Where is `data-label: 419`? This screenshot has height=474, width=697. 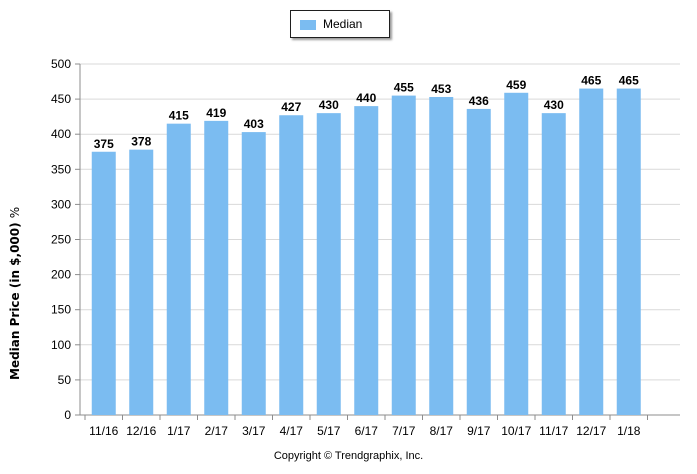 data-label: 419 is located at coordinates (216, 113).